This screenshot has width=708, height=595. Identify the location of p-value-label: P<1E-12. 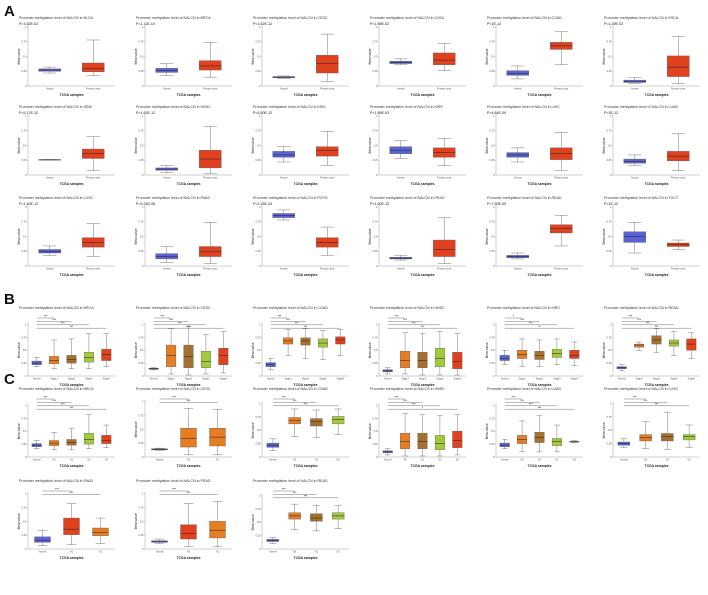
(611, 204).